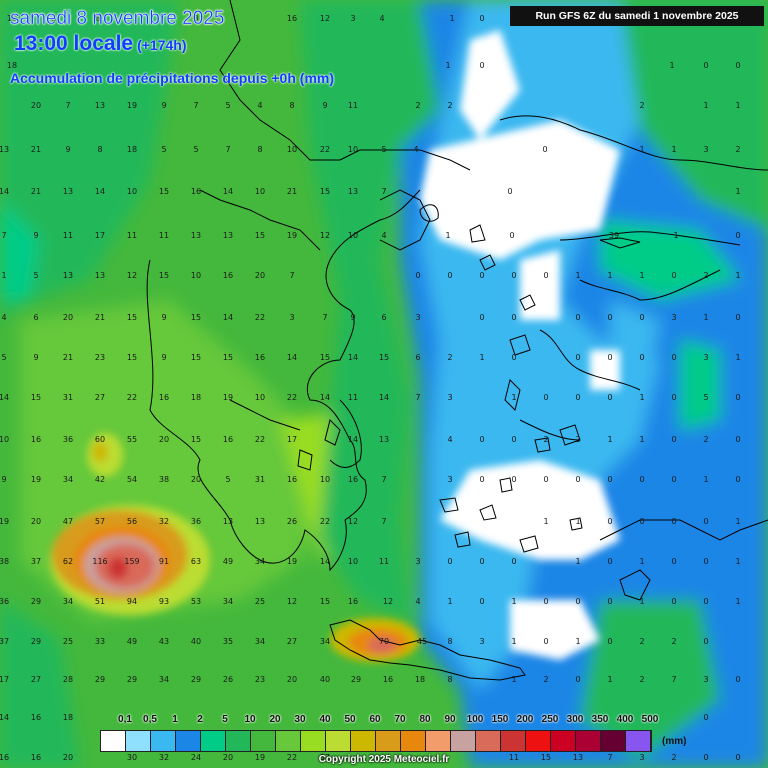 The width and height of the screenshot is (768, 768). Describe the element at coordinates (196, 601) in the screenshot. I see `grid-value: 53` at that location.